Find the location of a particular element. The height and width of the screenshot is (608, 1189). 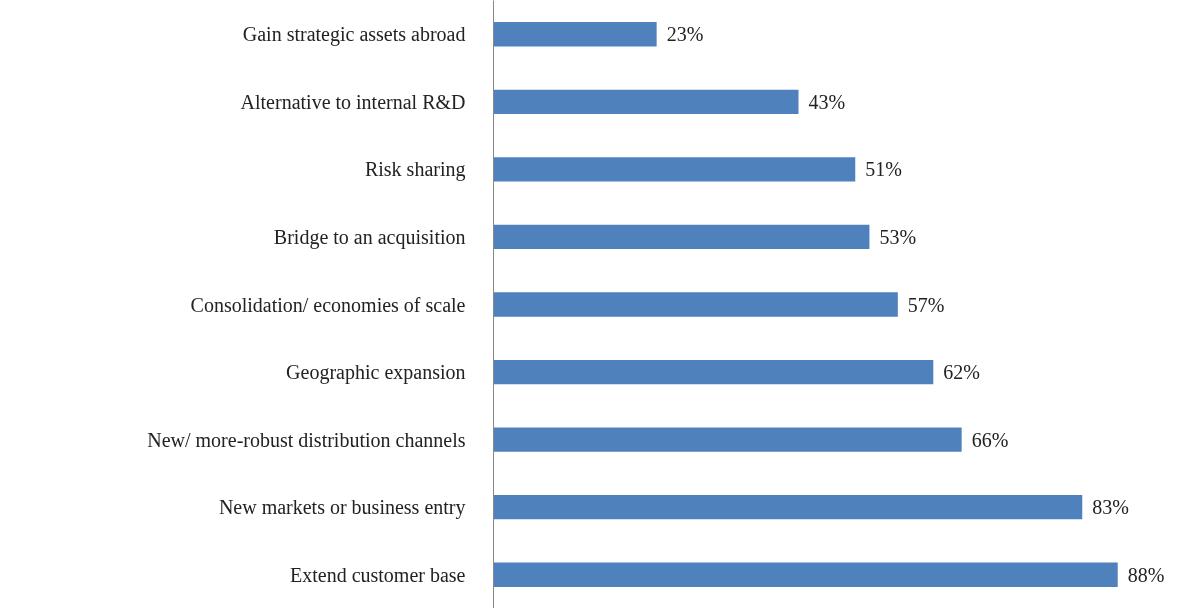

data-label: 88% is located at coordinates (1146, 574).